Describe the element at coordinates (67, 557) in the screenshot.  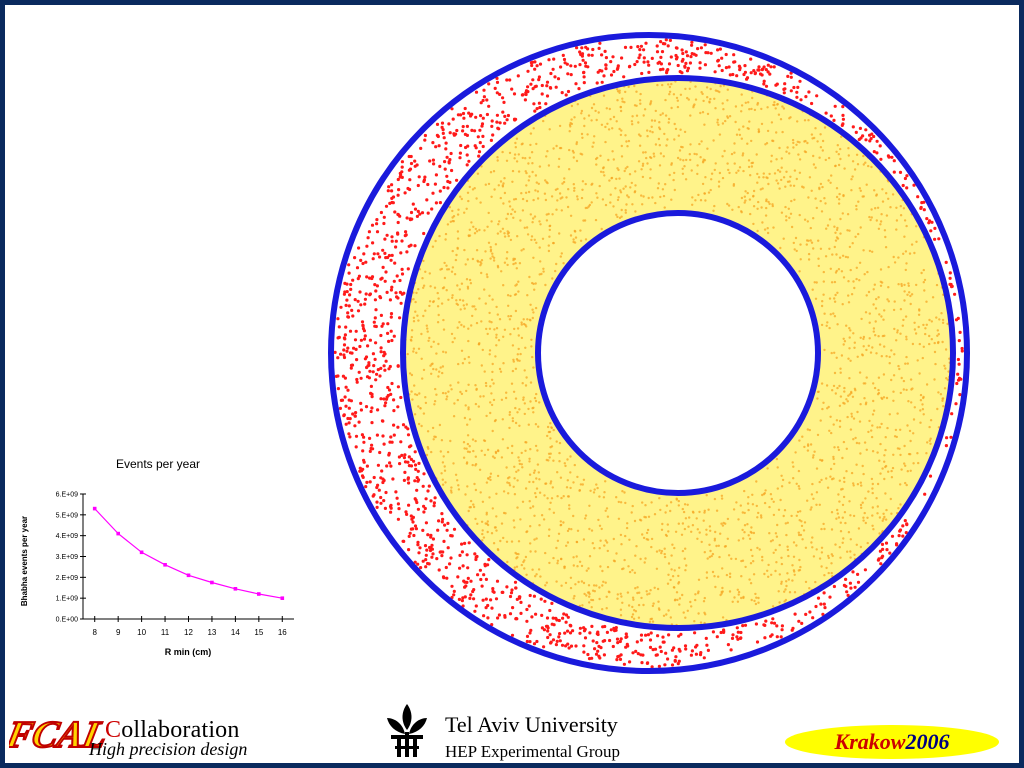
I see `y-tick-label: 3.E+09` at that location.